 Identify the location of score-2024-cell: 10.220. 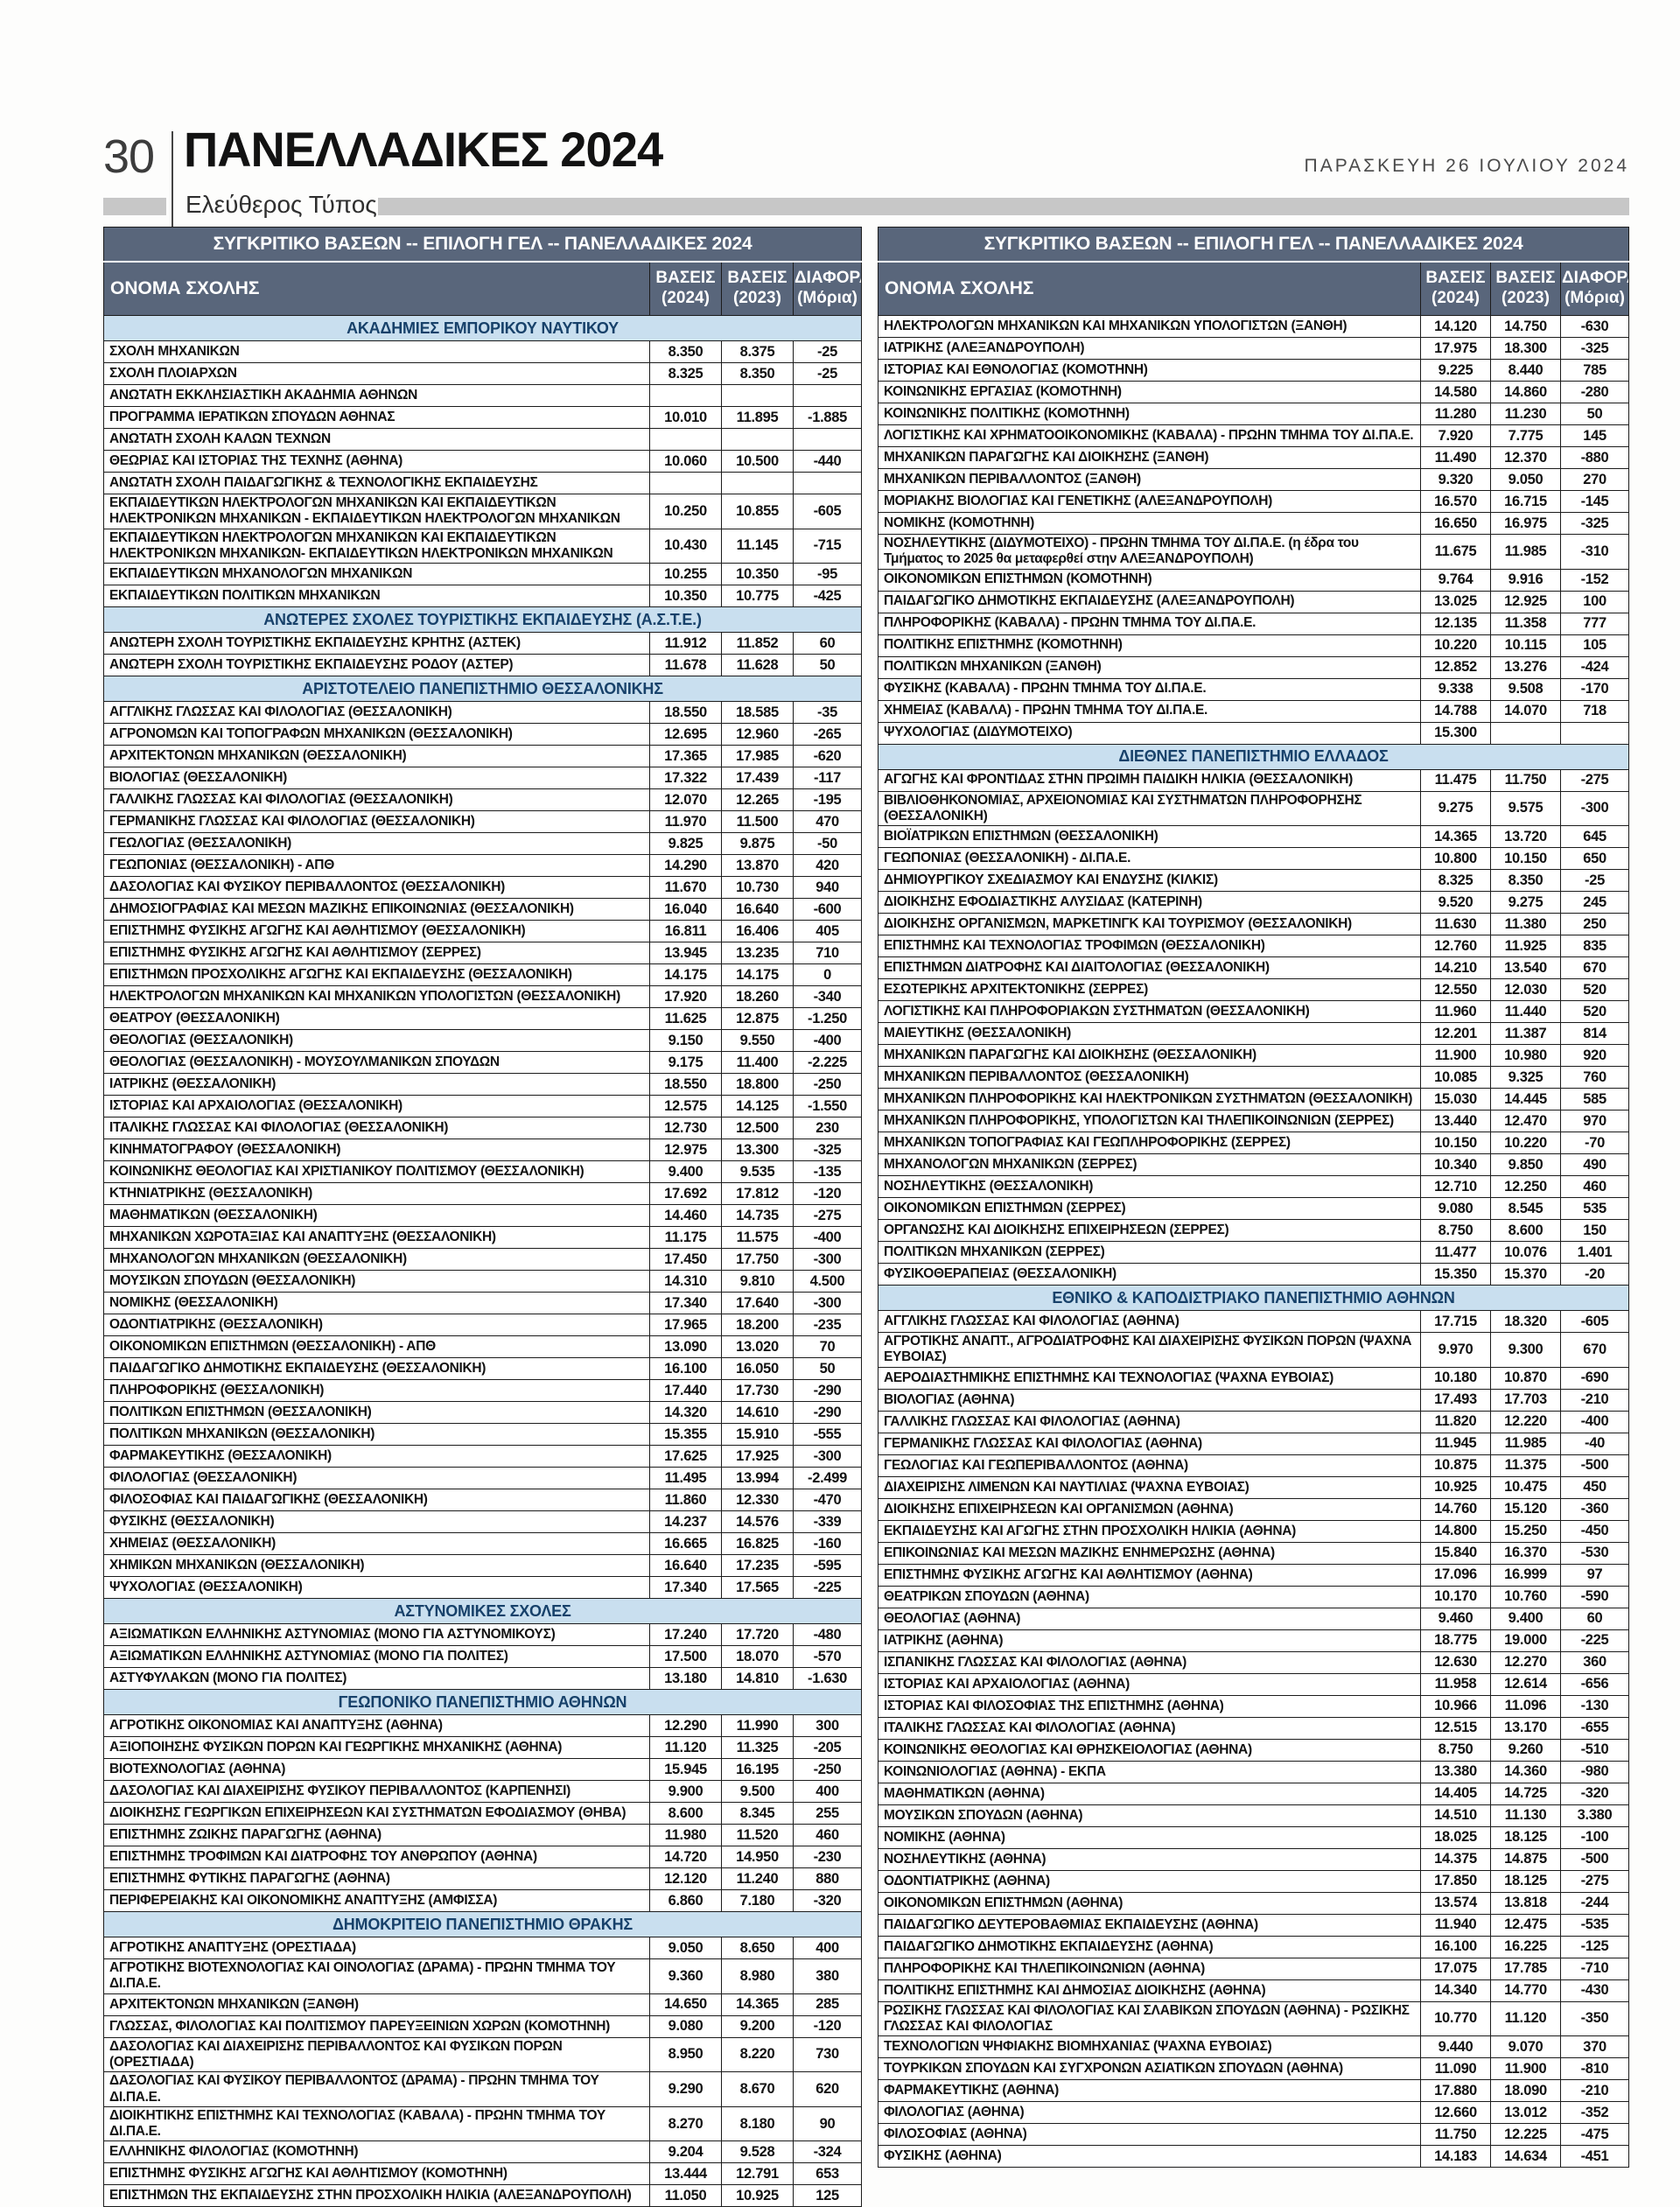
(1455, 645).